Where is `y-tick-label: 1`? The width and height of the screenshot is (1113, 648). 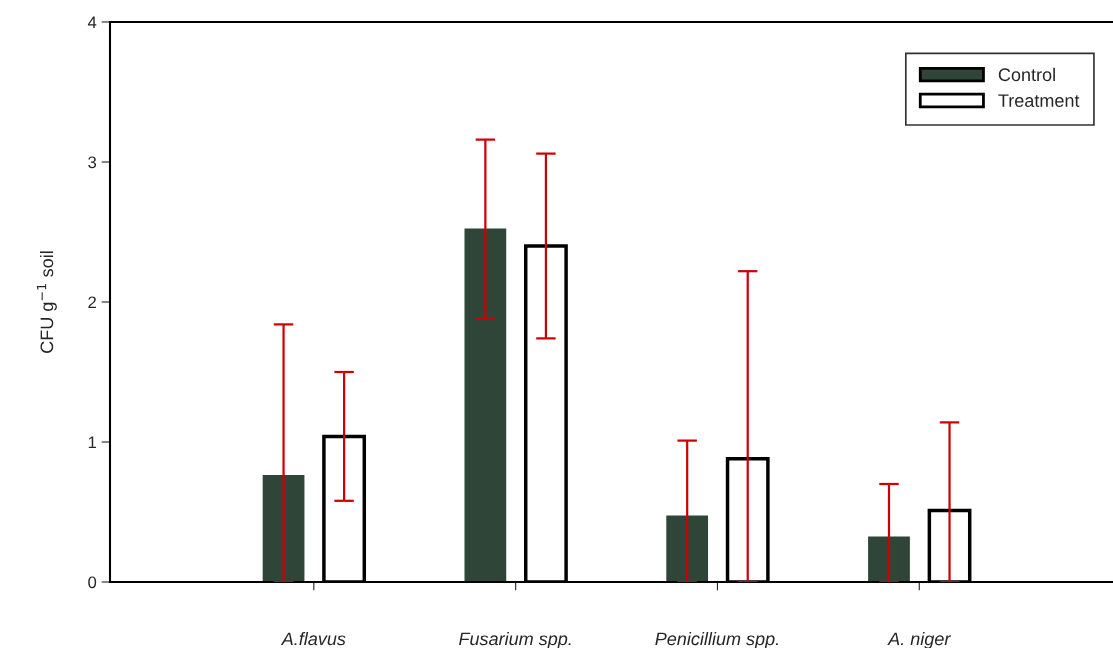 y-tick-label: 1 is located at coordinates (92, 442).